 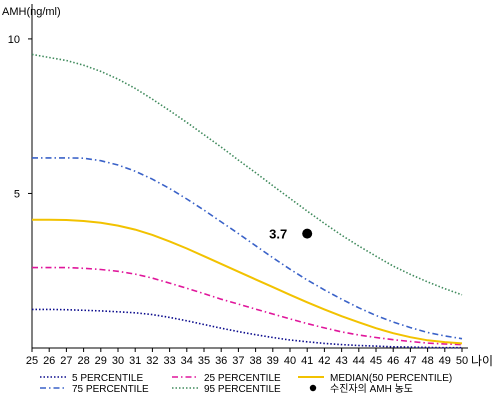 What do you see at coordinates (307, 361) in the screenshot?
I see `x-tick-label: 41` at bounding box center [307, 361].